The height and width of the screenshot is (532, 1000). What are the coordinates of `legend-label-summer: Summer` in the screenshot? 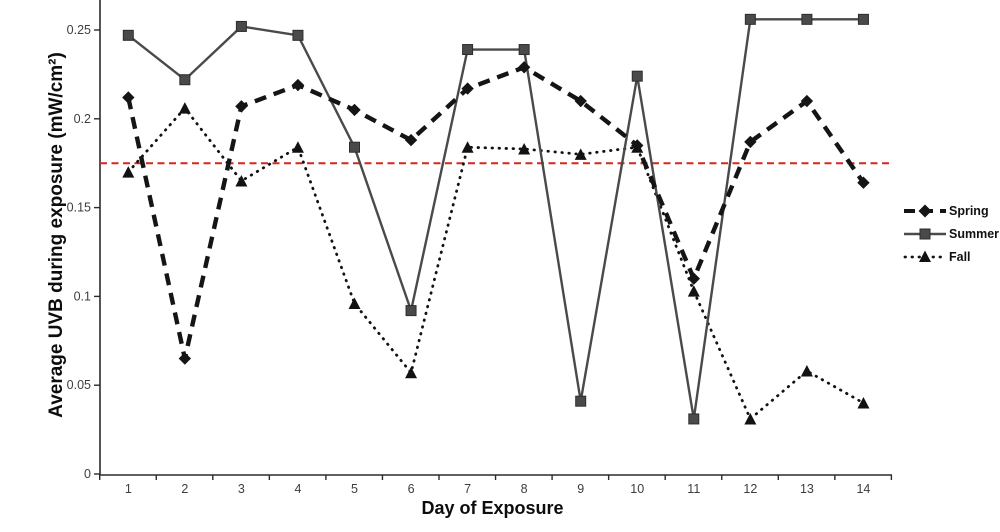 It's located at (974, 234).